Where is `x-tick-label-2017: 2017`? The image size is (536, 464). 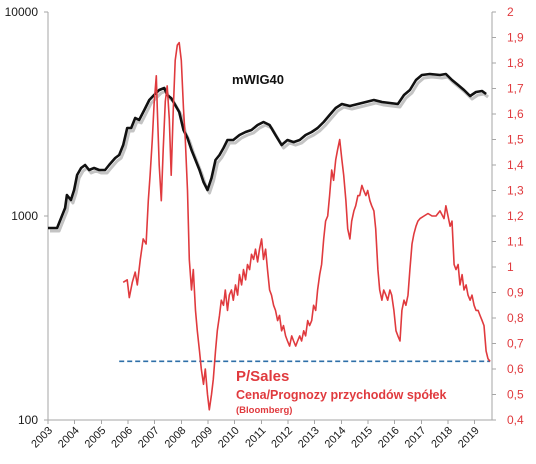 x-tick-label-2017: 2017 is located at coordinates (416, 438).